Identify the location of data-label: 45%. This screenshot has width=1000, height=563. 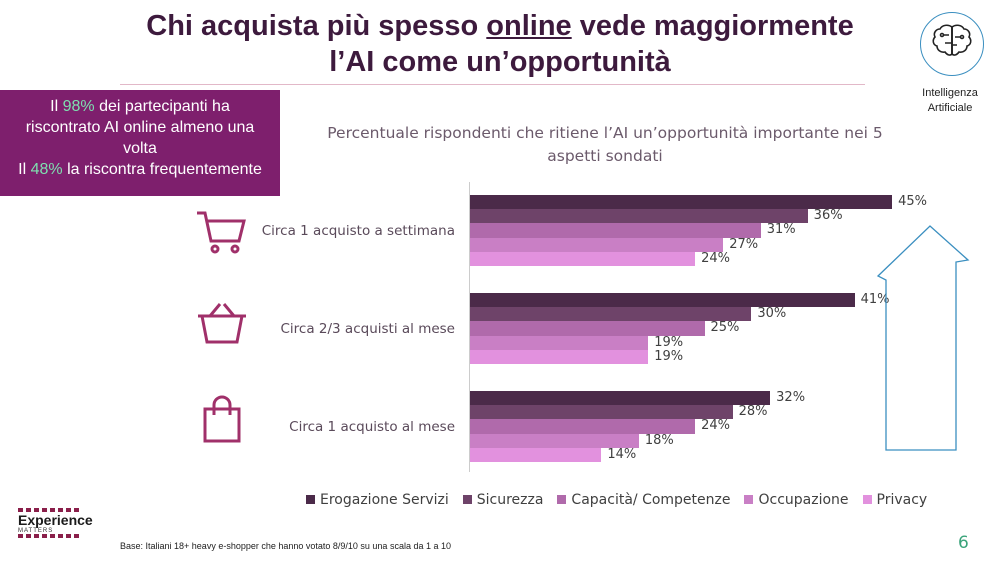
(912, 201).